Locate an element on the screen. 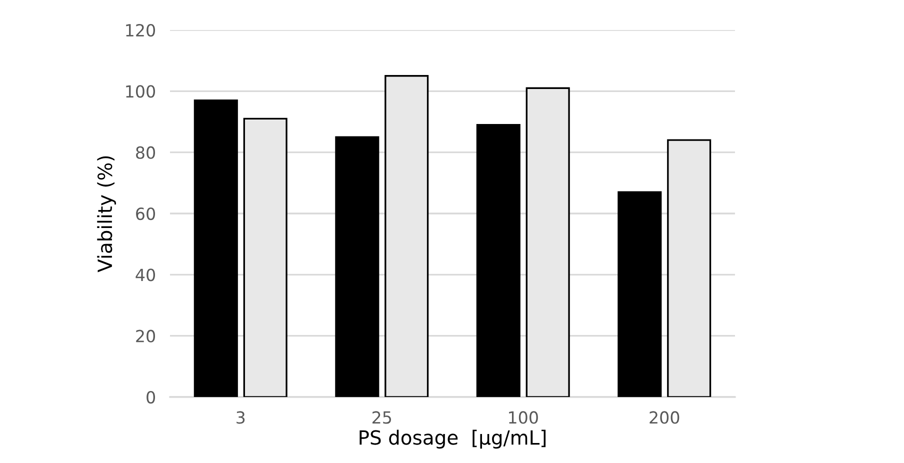 The image size is (904, 463). x-tick-label: 200 is located at coordinates (665, 417).